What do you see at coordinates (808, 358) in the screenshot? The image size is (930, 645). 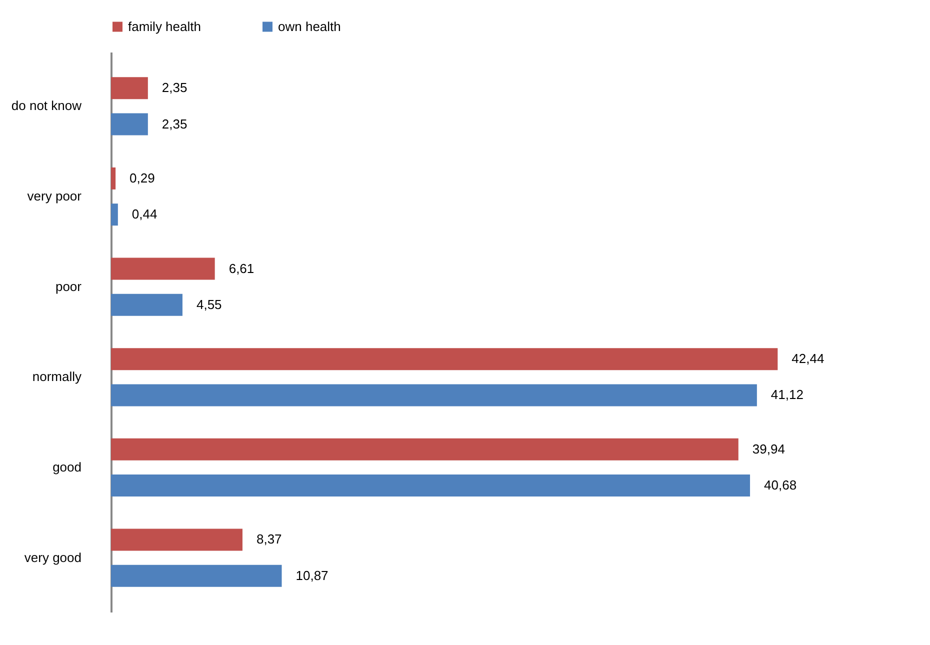 I see `data-label: 42,44` at bounding box center [808, 358].